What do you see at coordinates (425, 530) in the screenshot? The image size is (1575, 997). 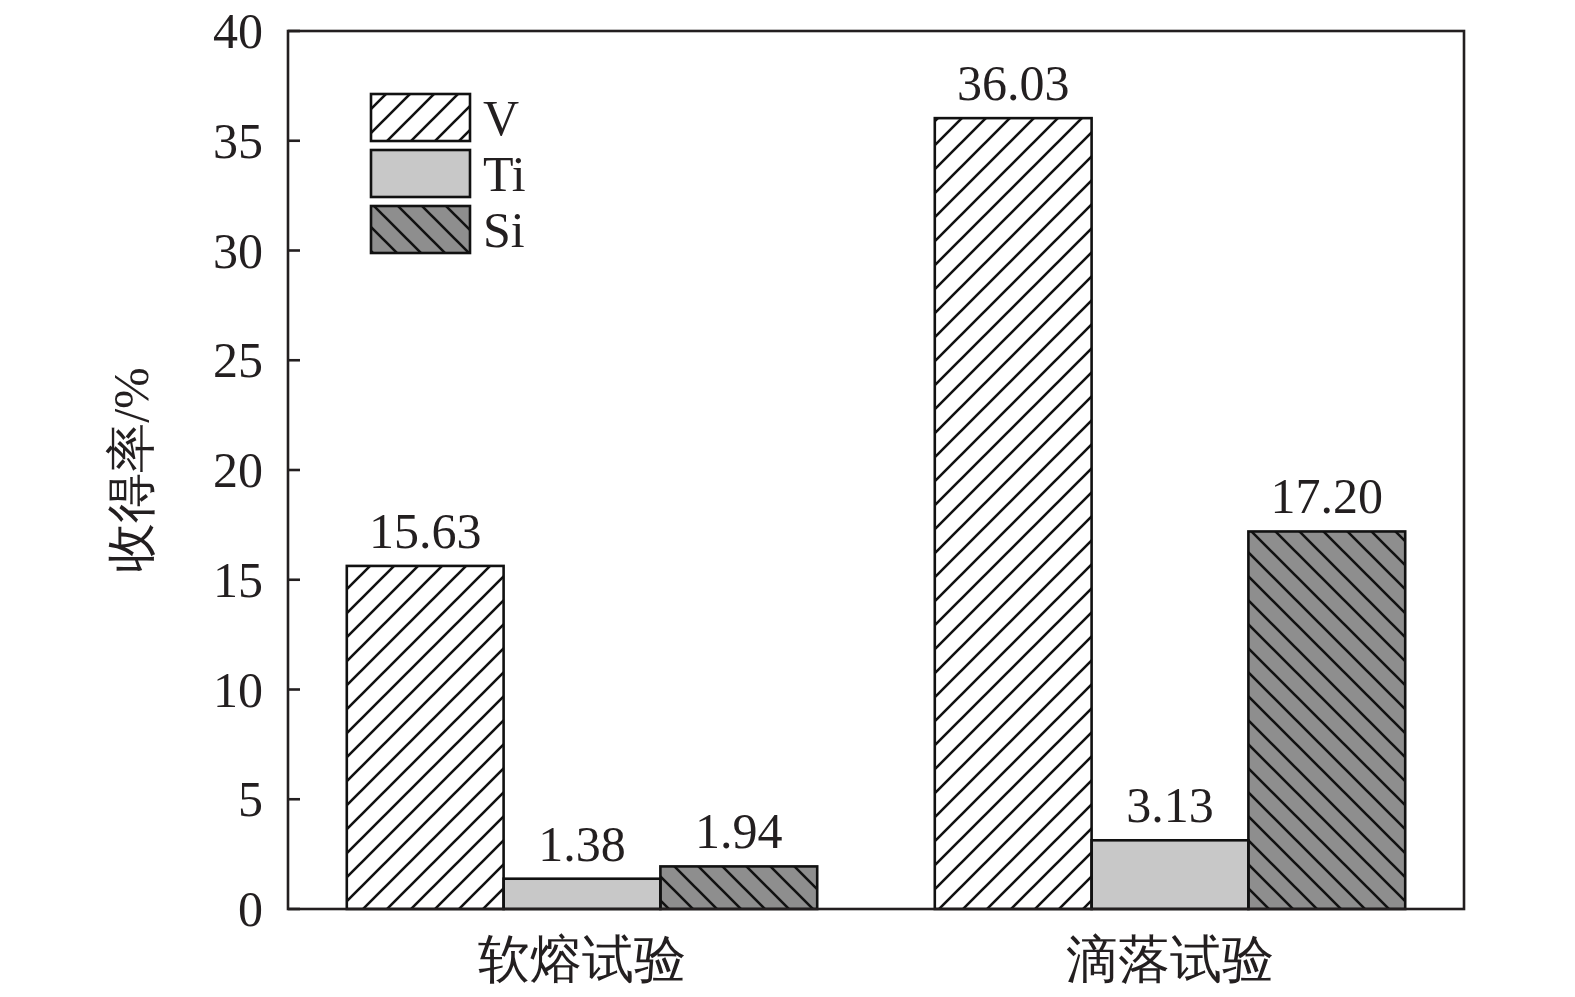 I see `data-label: 15.63` at bounding box center [425, 530].